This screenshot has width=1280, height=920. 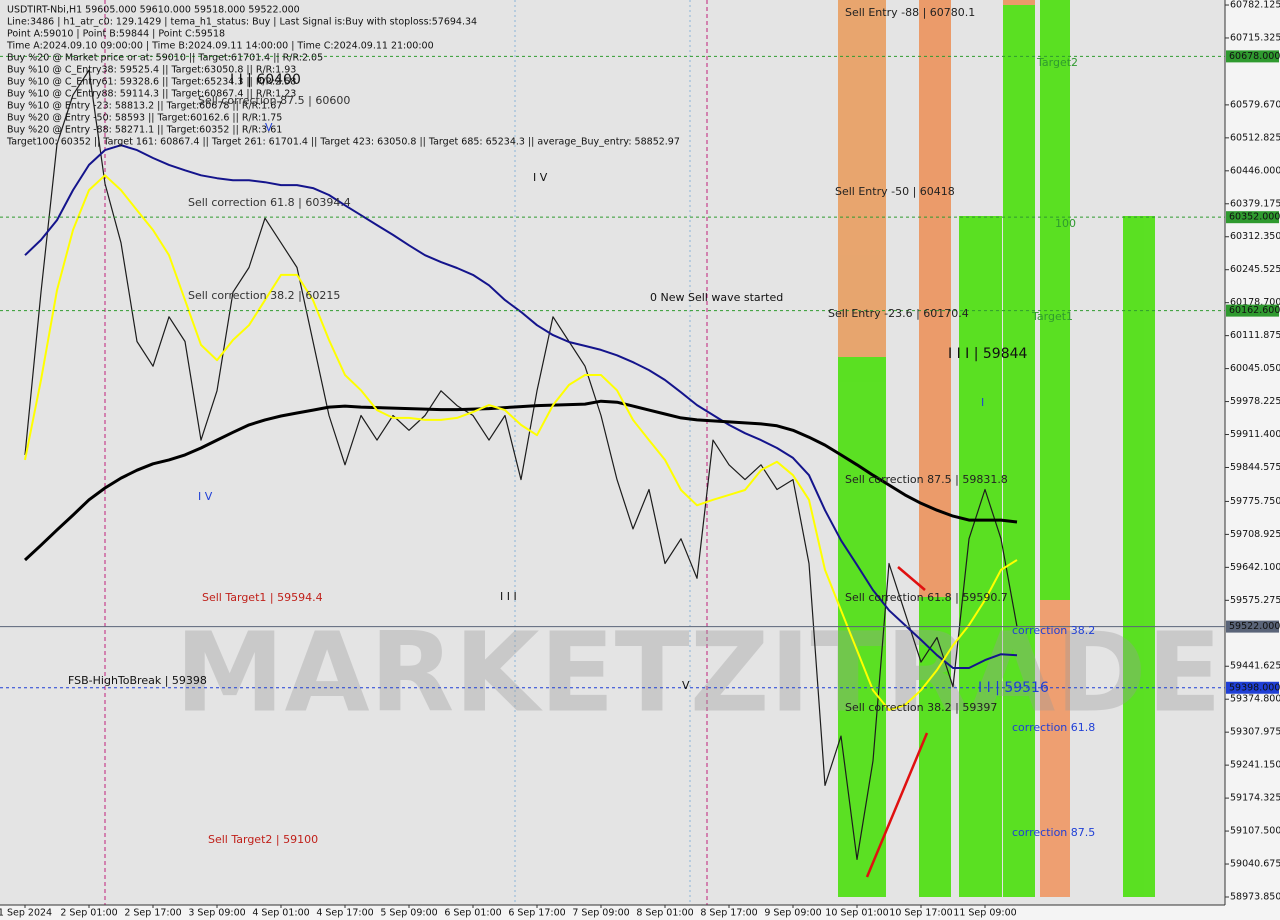 What do you see at coordinates (1255, 137) in the screenshot?
I see `y-tick-label: 60512.825` at bounding box center [1255, 137].